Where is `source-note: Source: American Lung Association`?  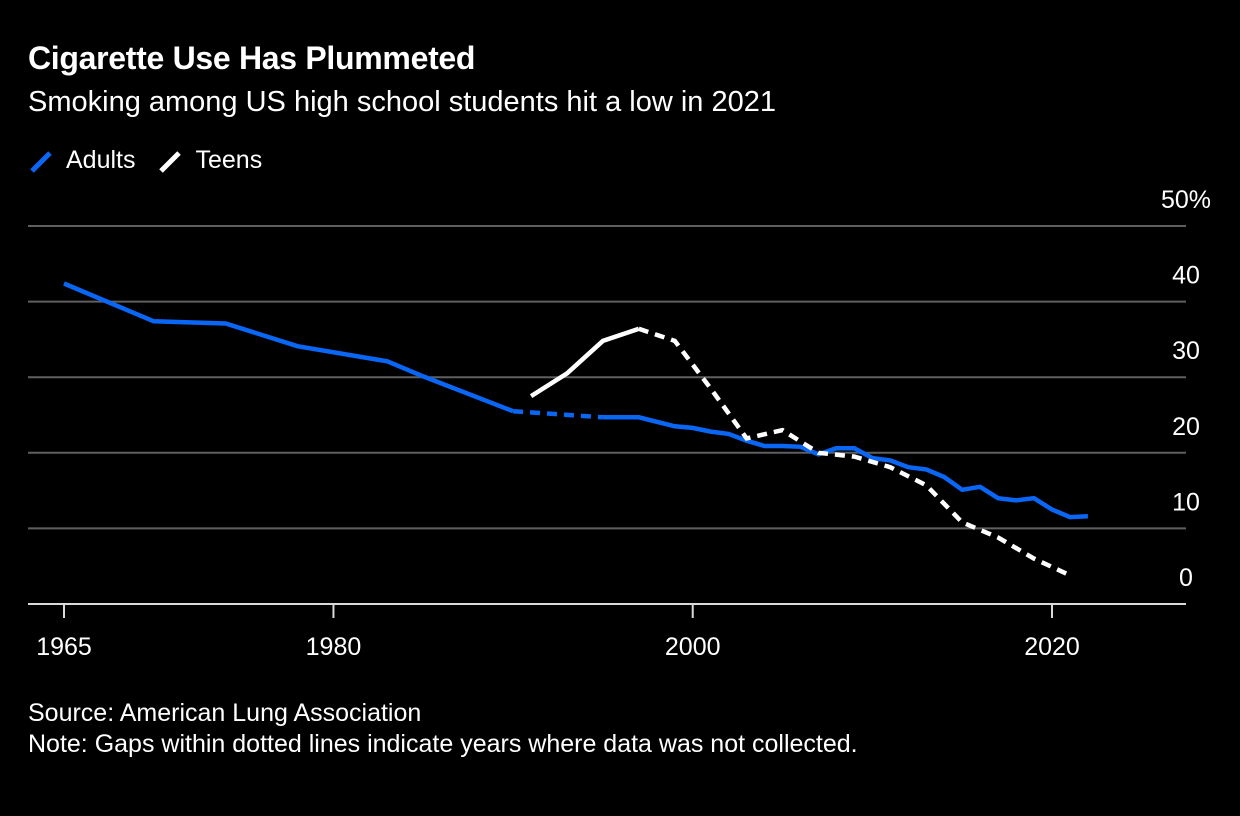
source-note: Source: American Lung Association is located at coordinates (225, 713).